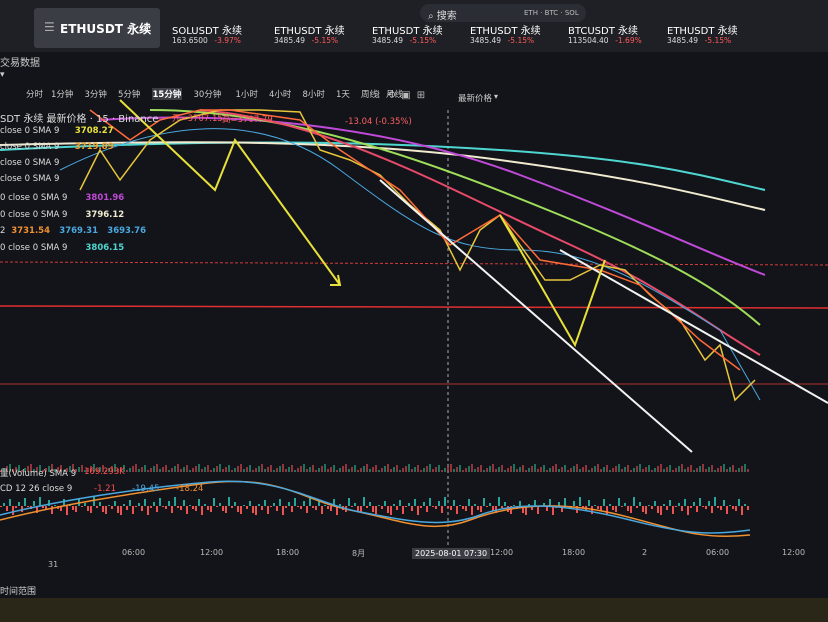  Describe the element at coordinates (503, 13) in the screenshot. I see `search-box` at that location.